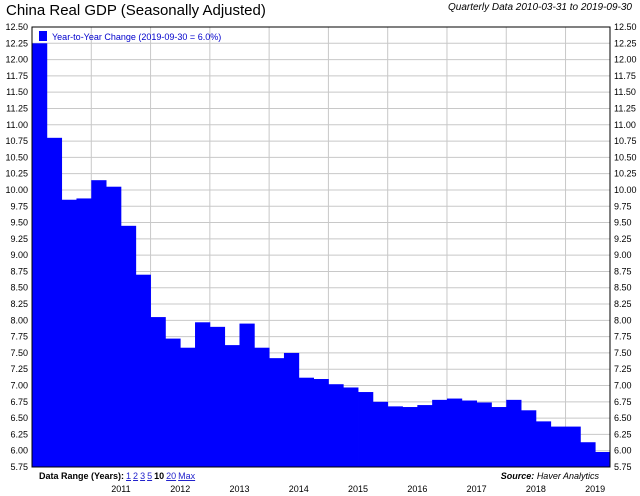  I want to click on y-tick-label-right: 12.50, so click(625, 27).